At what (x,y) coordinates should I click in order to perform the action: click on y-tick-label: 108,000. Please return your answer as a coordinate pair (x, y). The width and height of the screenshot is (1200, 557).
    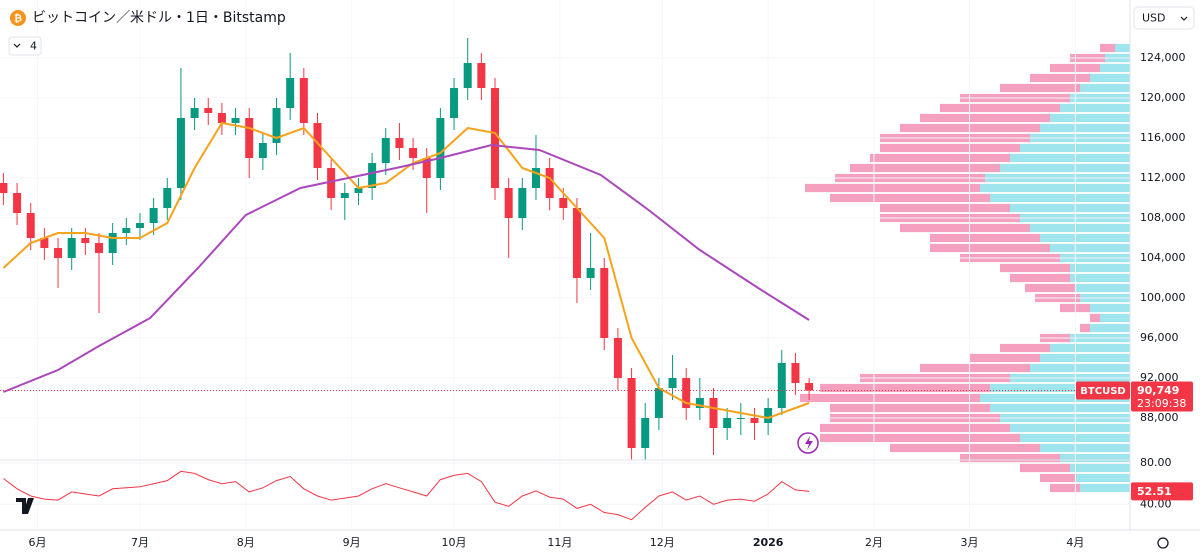
    Looking at the image, I should click on (1163, 217).